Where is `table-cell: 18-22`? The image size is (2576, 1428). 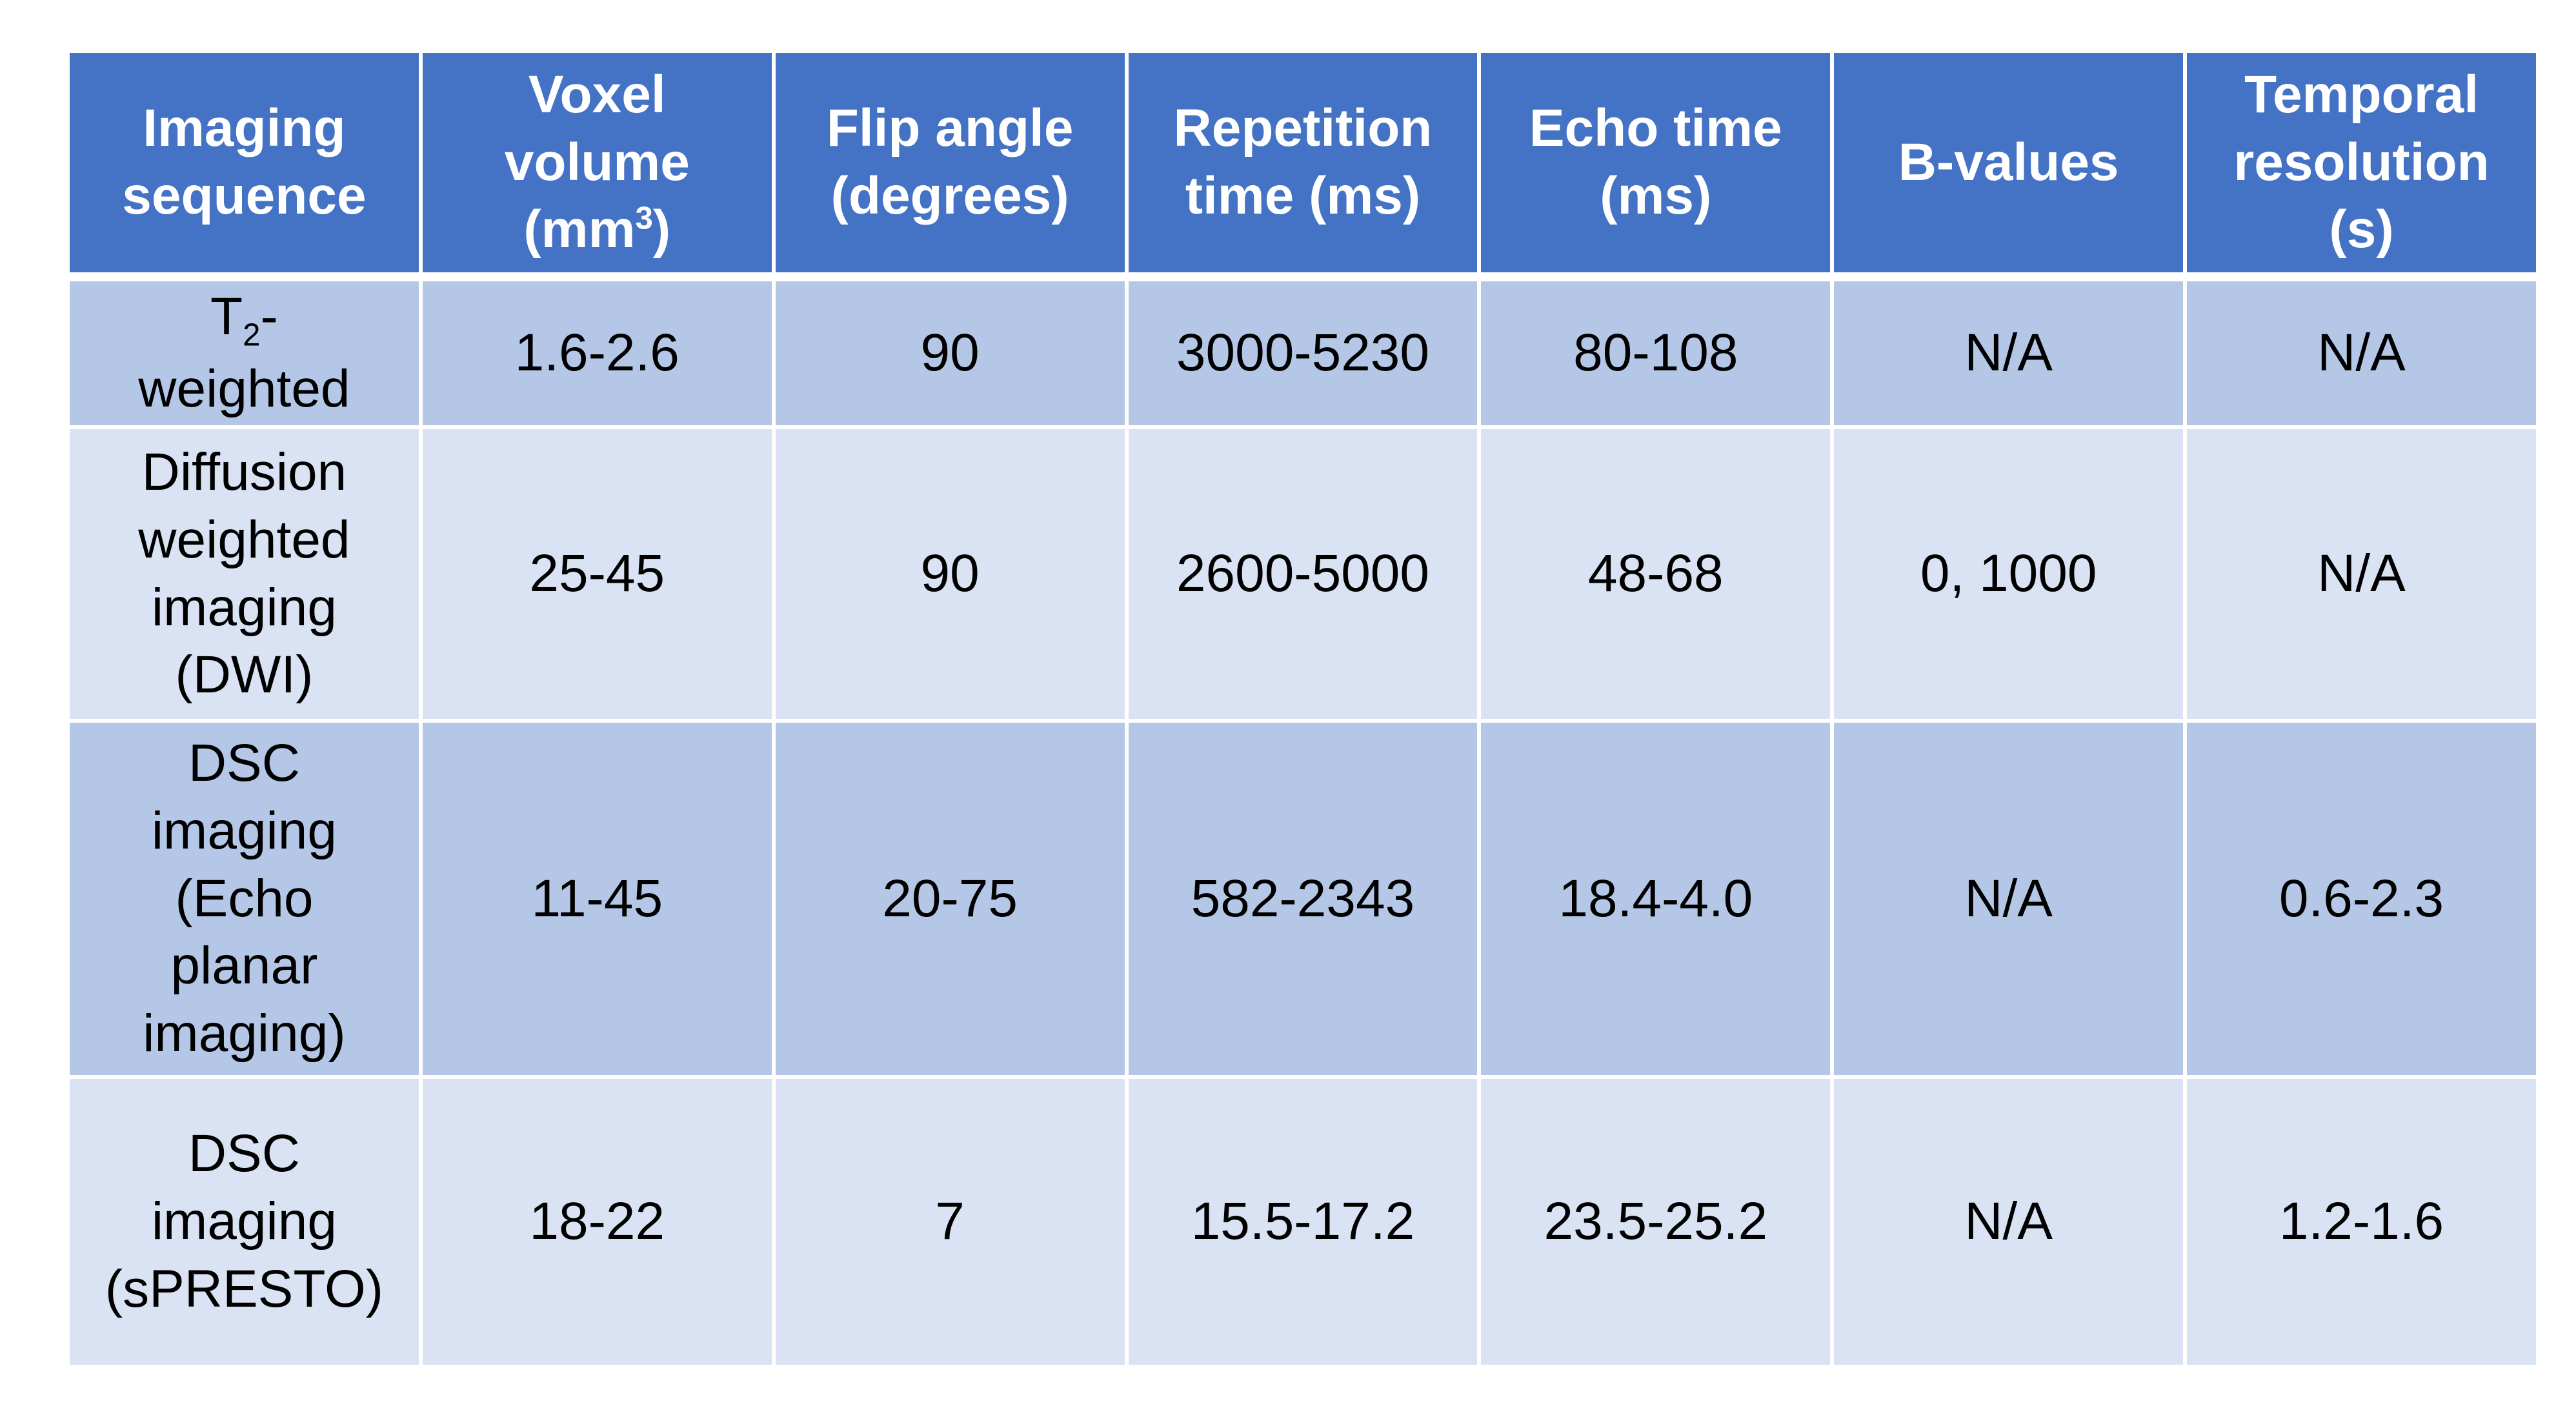
table-cell: 18-22 is located at coordinates (597, 1222).